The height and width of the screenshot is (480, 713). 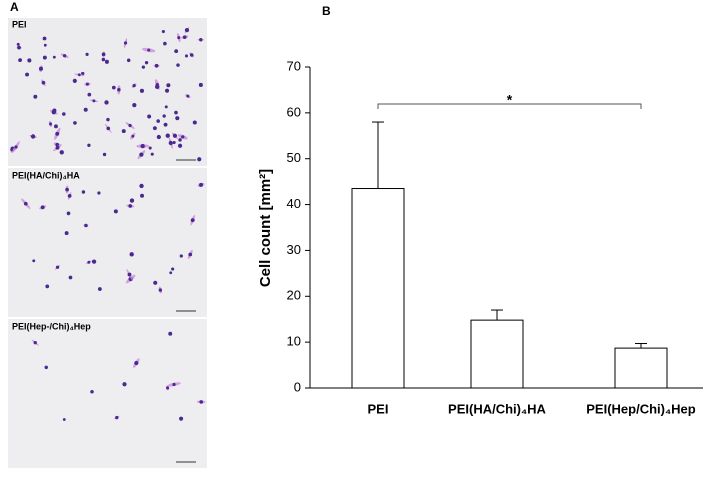 I want to click on y-tick-label: 60, so click(x=294, y=111).